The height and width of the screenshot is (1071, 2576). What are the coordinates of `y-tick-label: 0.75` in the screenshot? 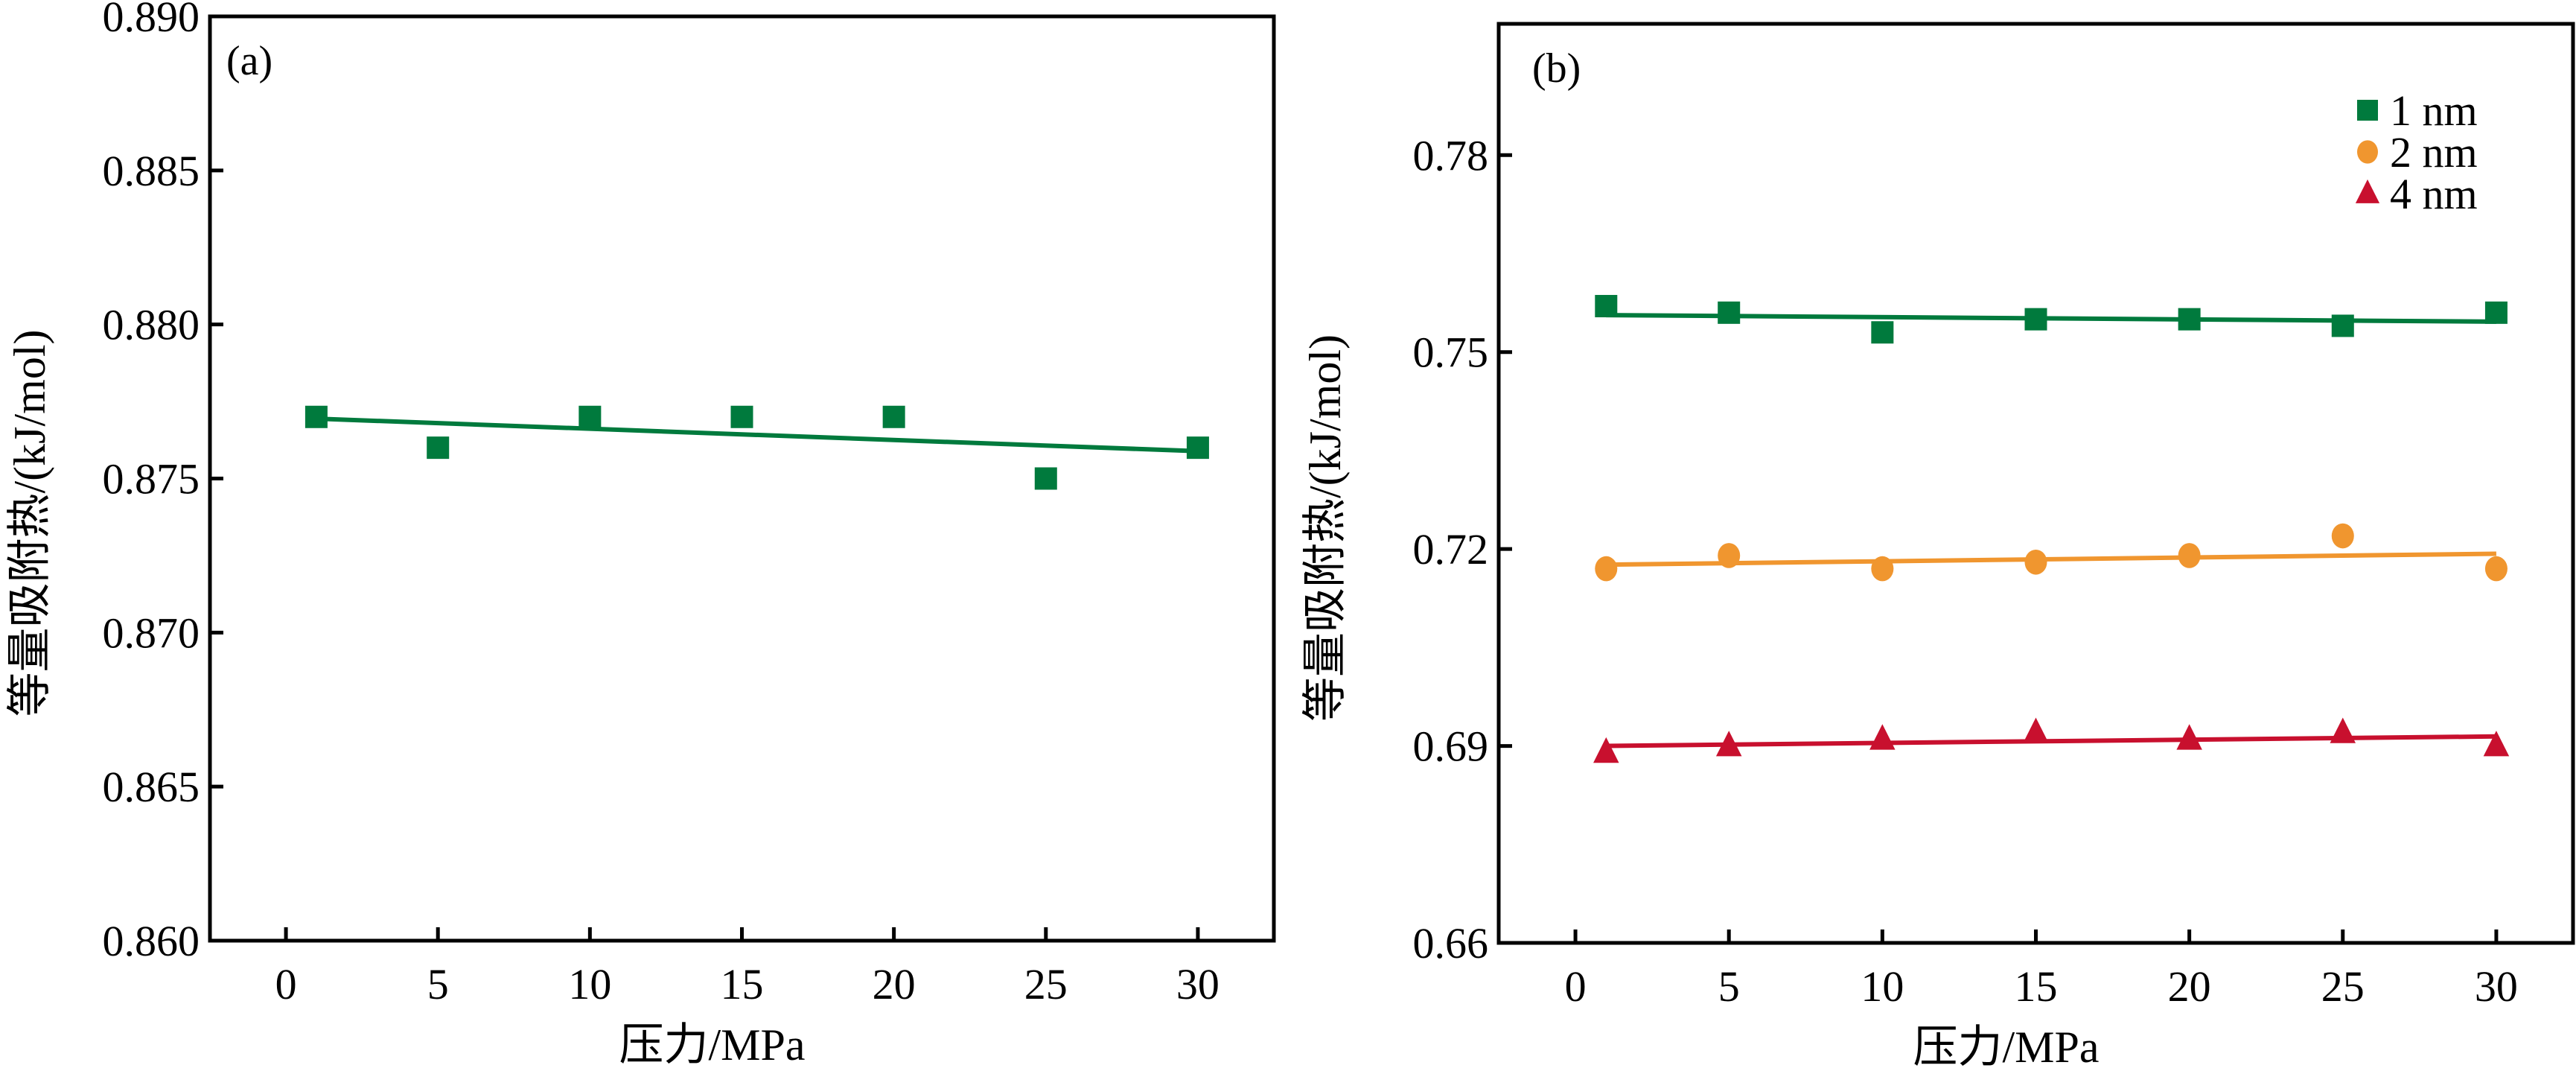 It's located at (1451, 352).